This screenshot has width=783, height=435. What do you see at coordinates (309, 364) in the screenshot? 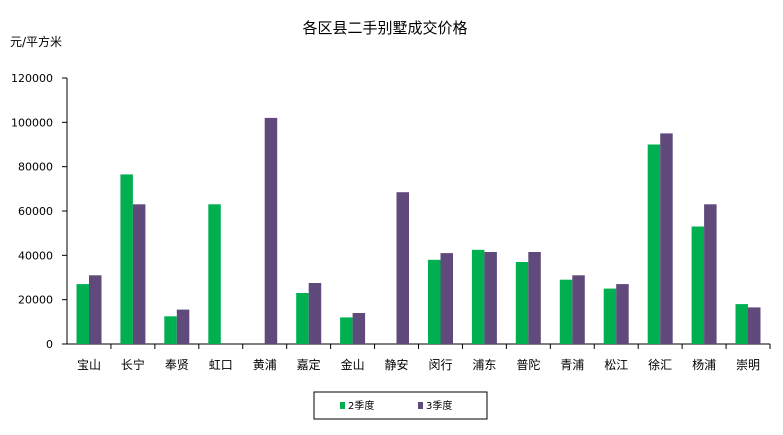
I see `x-tick-label: 嘉定` at bounding box center [309, 364].